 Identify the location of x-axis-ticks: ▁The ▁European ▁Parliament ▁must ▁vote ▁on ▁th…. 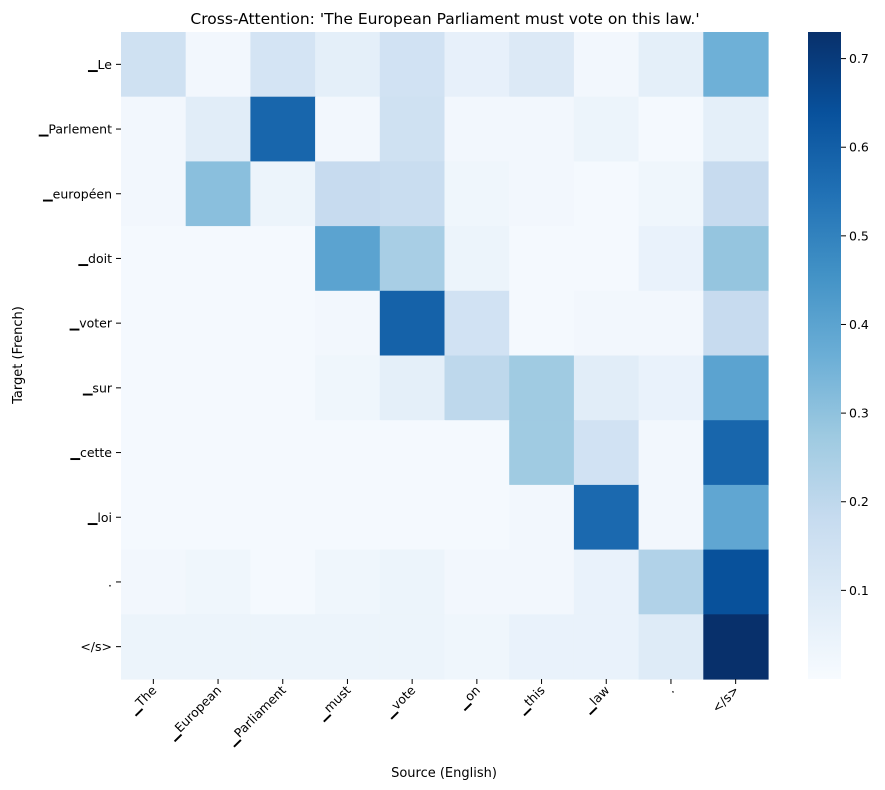
(433, 714).